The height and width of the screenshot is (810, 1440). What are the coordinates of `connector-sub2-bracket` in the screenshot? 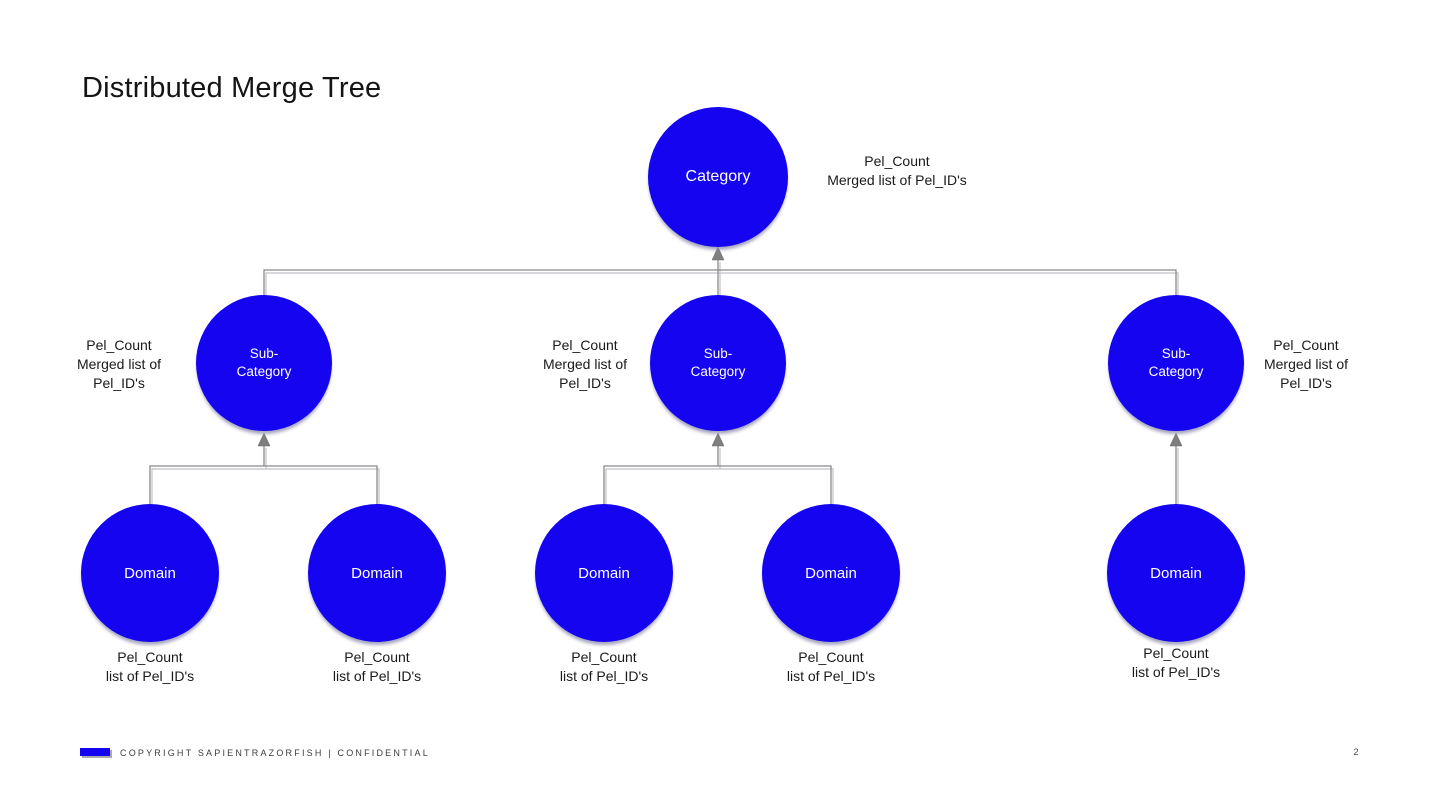 It's located at (717, 474).